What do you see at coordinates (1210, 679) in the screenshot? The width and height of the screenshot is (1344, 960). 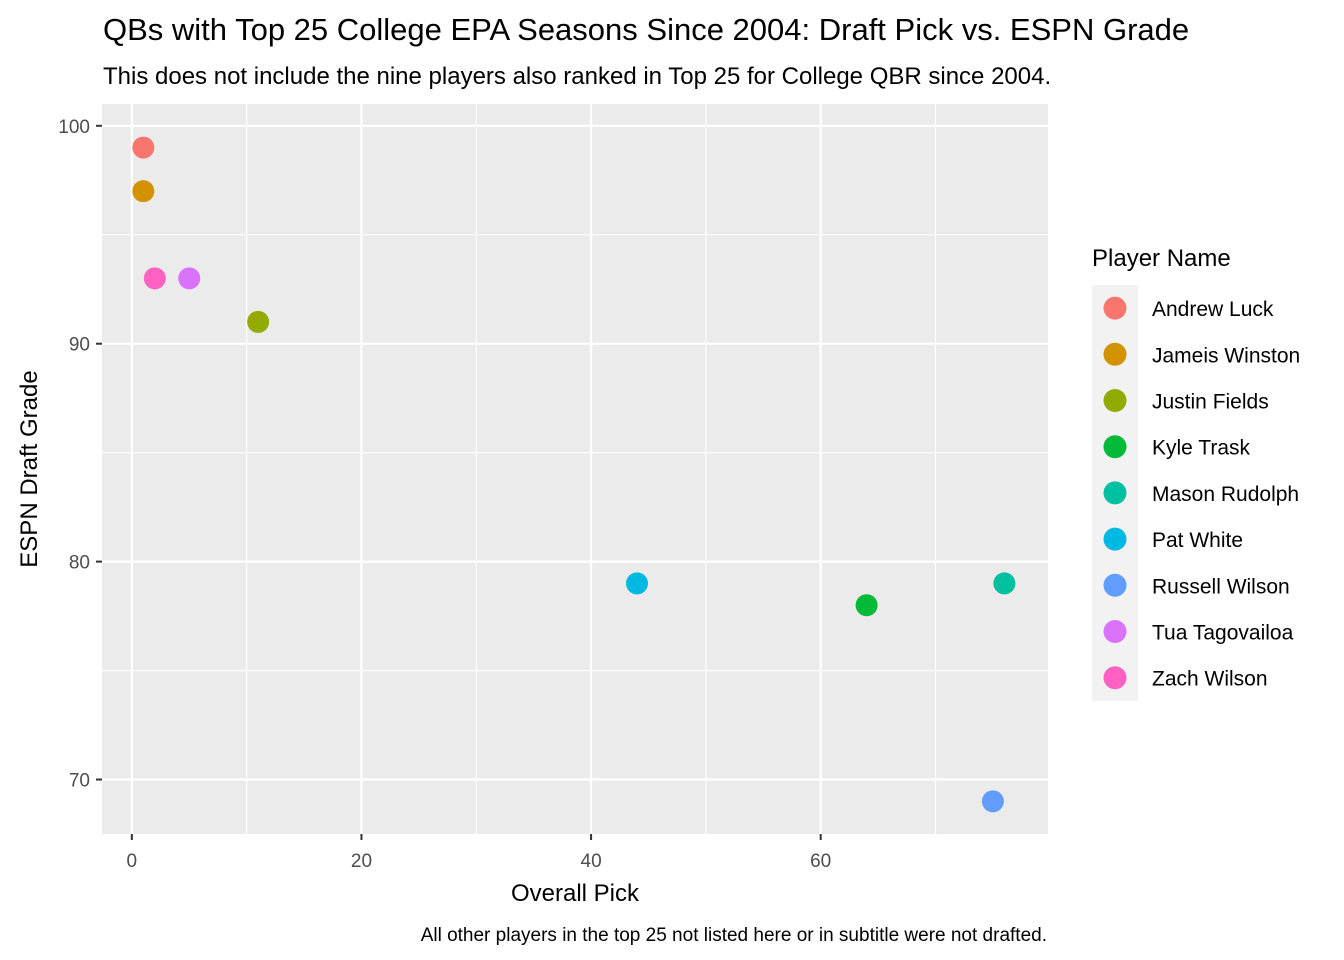 I see `legend-label: Zach Wilson` at bounding box center [1210, 679].